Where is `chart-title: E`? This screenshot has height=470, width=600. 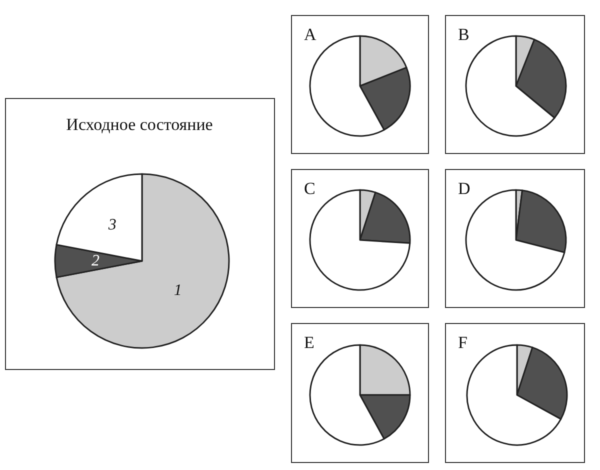
chart-title: E is located at coordinates (309, 342).